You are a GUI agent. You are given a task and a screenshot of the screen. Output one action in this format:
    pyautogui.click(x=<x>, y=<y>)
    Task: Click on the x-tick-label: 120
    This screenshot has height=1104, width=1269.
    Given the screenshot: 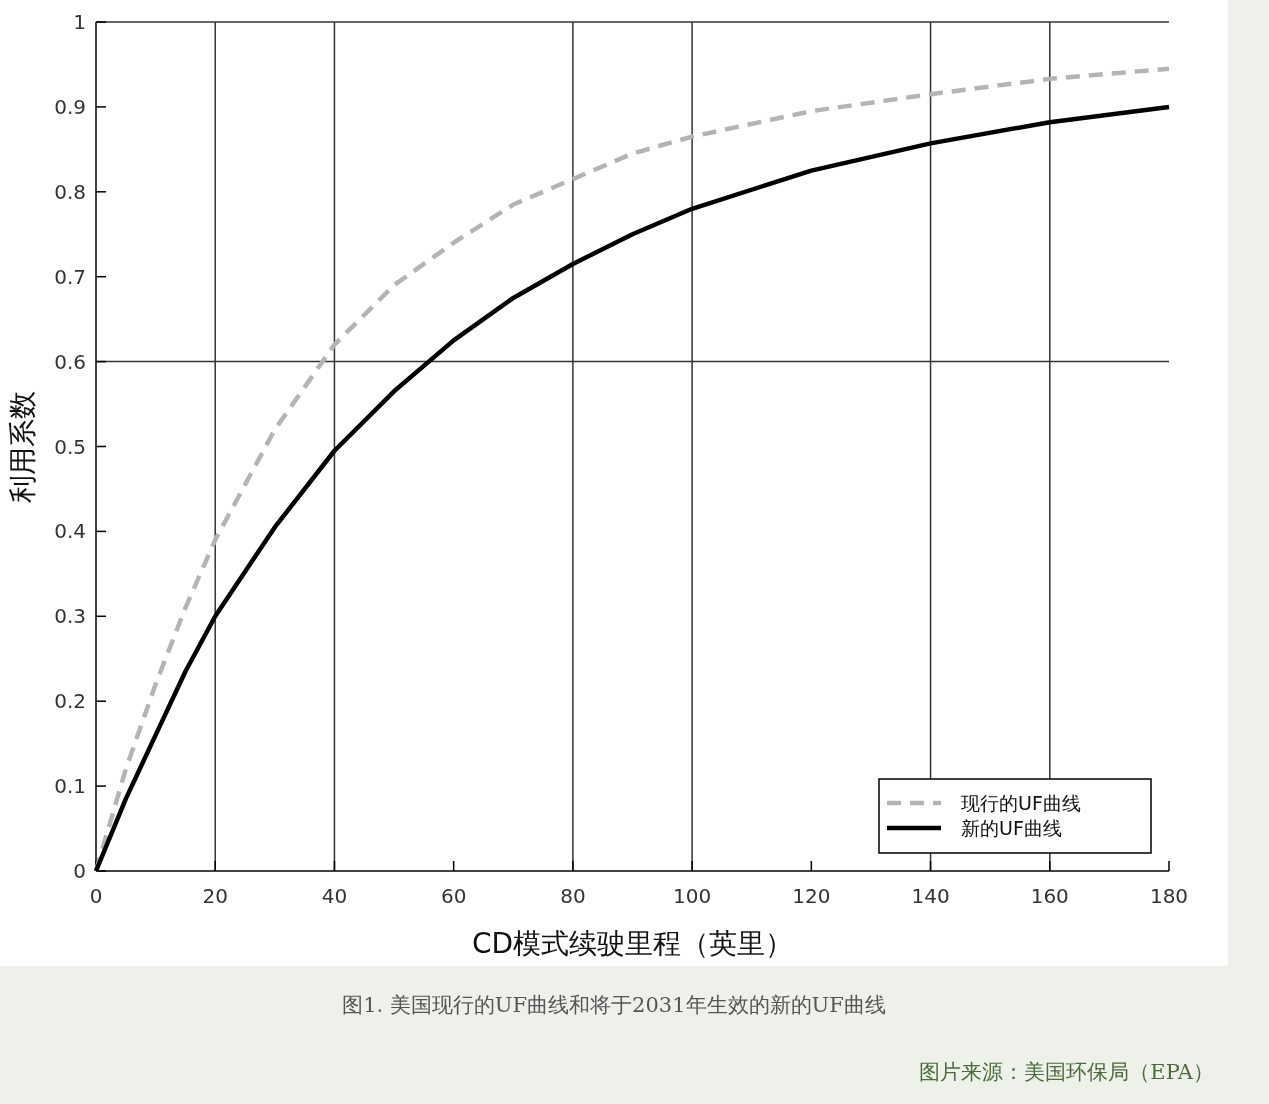 What is the action you would take?
    pyautogui.click(x=811, y=896)
    